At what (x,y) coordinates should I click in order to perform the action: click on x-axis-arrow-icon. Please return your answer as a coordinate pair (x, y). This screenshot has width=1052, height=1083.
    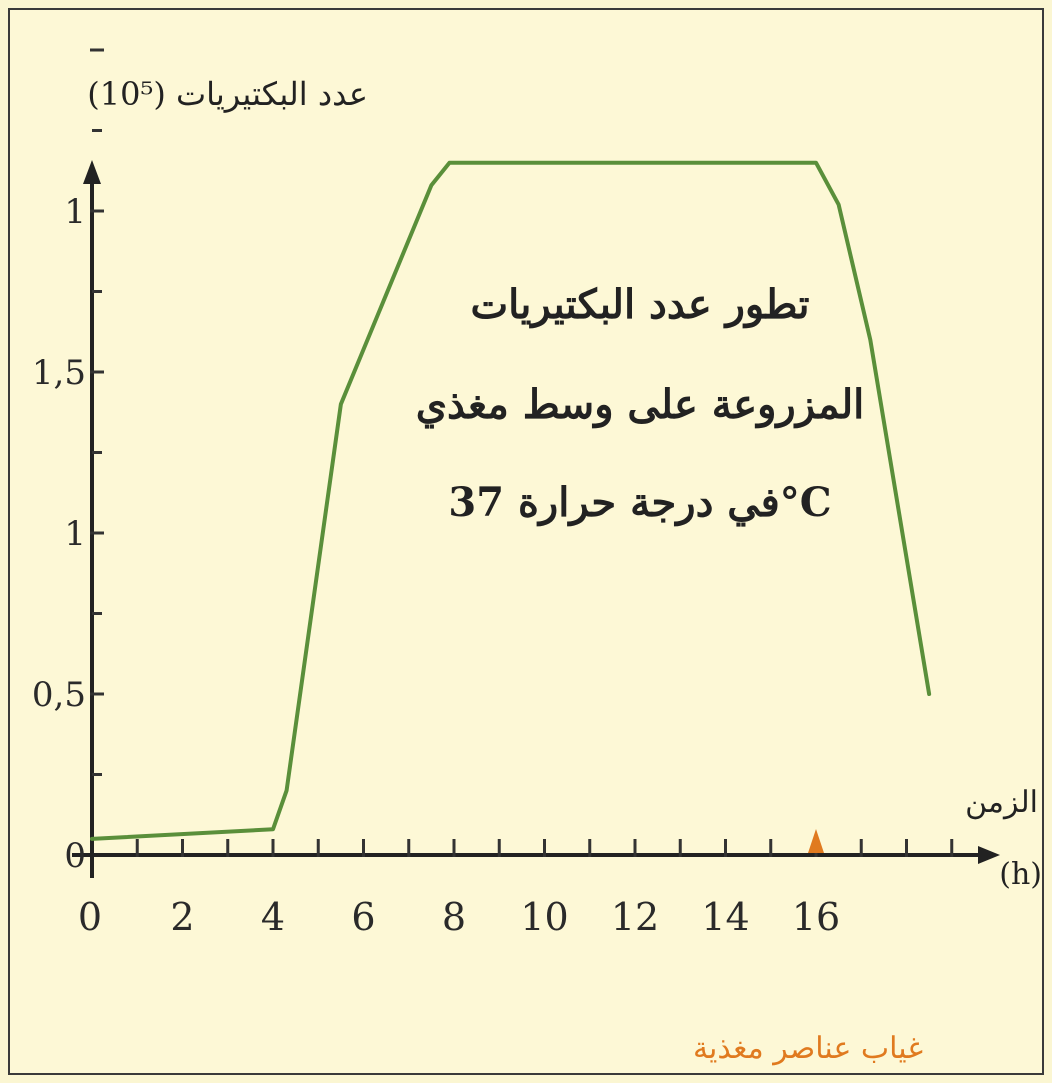
    Looking at the image, I should click on (989, 855).